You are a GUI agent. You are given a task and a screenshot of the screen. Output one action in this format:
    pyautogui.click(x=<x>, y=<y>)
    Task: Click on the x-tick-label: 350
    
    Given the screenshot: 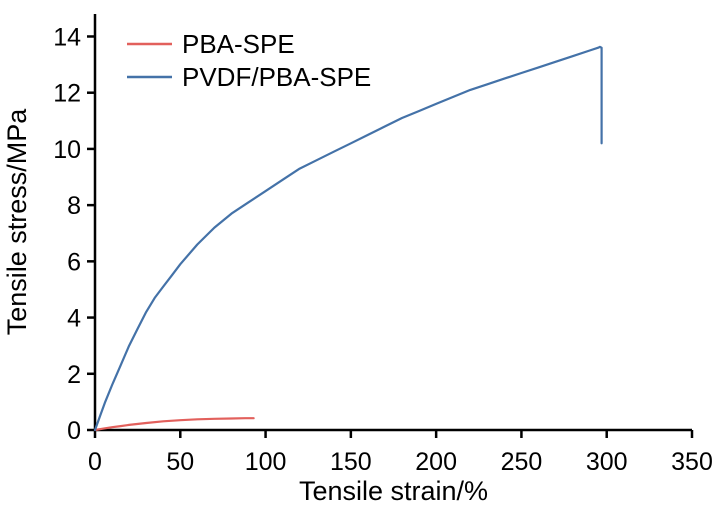 What is the action you would take?
    pyautogui.click(x=692, y=462)
    